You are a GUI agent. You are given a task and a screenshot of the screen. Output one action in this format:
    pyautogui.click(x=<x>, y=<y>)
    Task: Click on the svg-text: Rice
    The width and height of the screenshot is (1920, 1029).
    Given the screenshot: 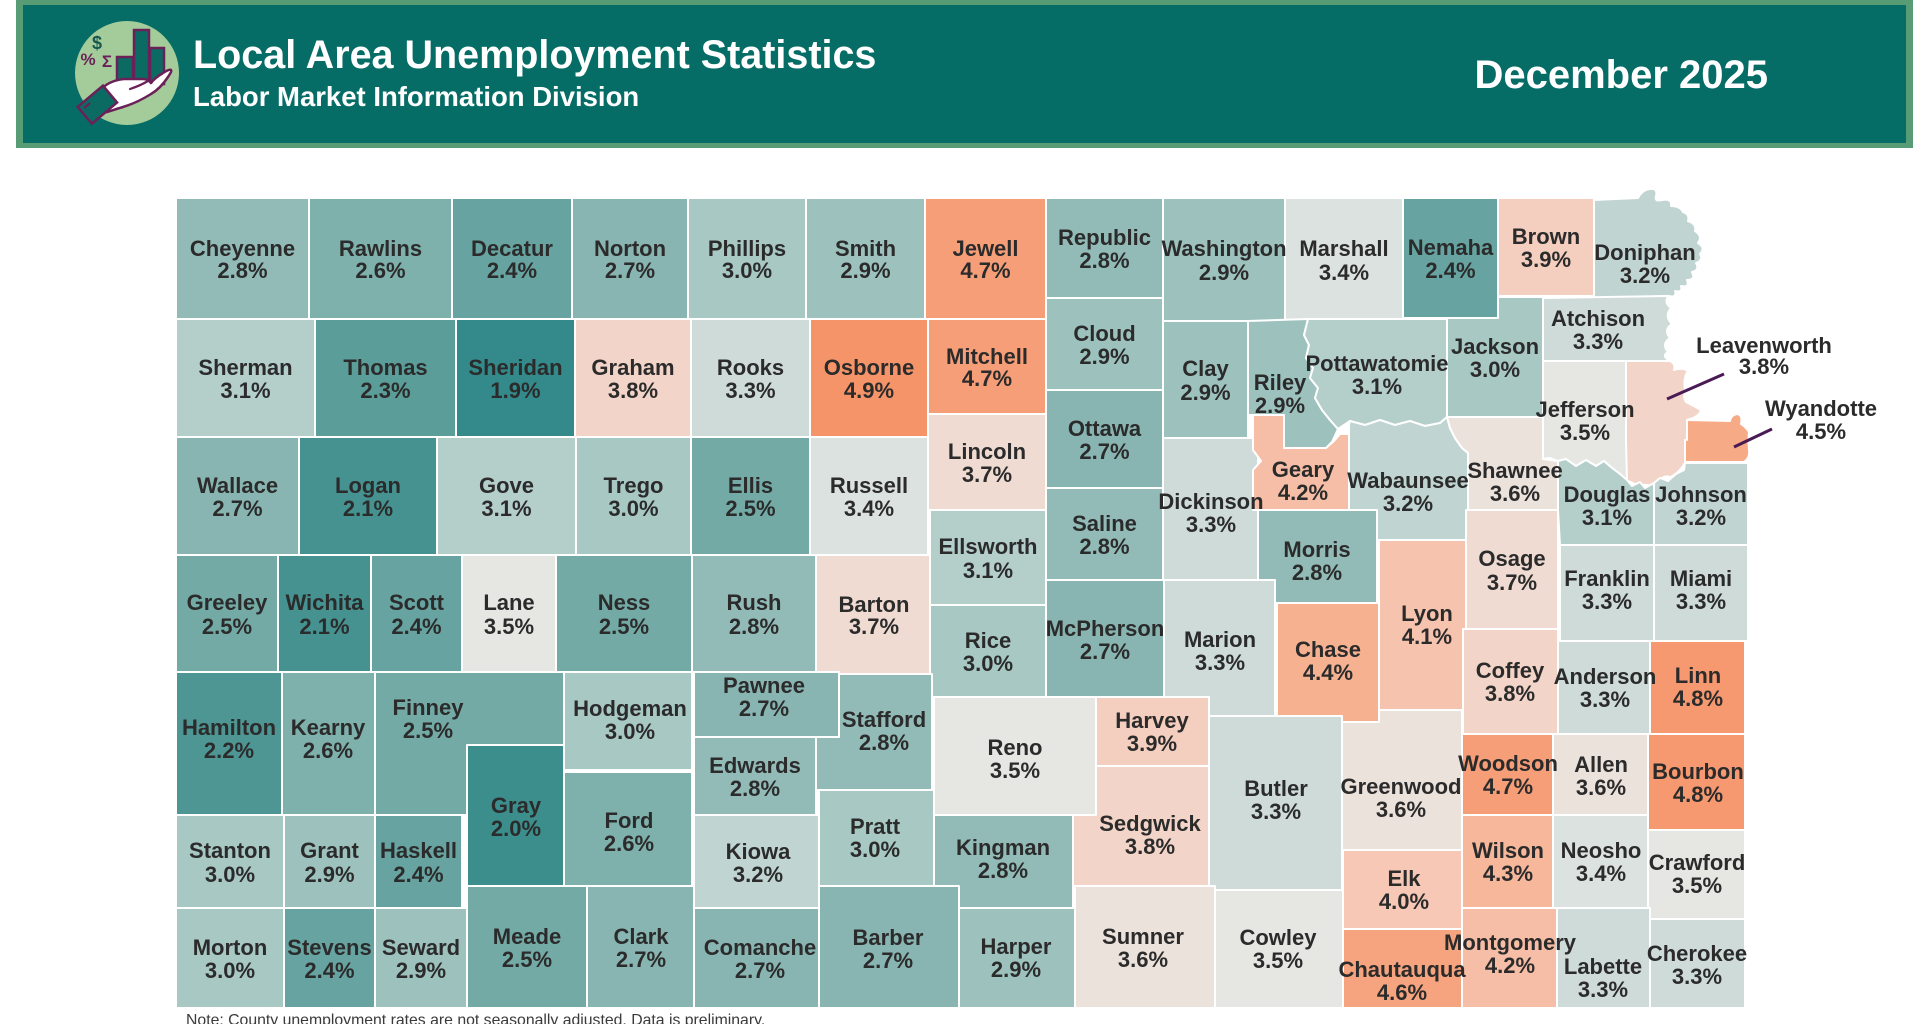 What is the action you would take?
    pyautogui.click(x=988, y=640)
    